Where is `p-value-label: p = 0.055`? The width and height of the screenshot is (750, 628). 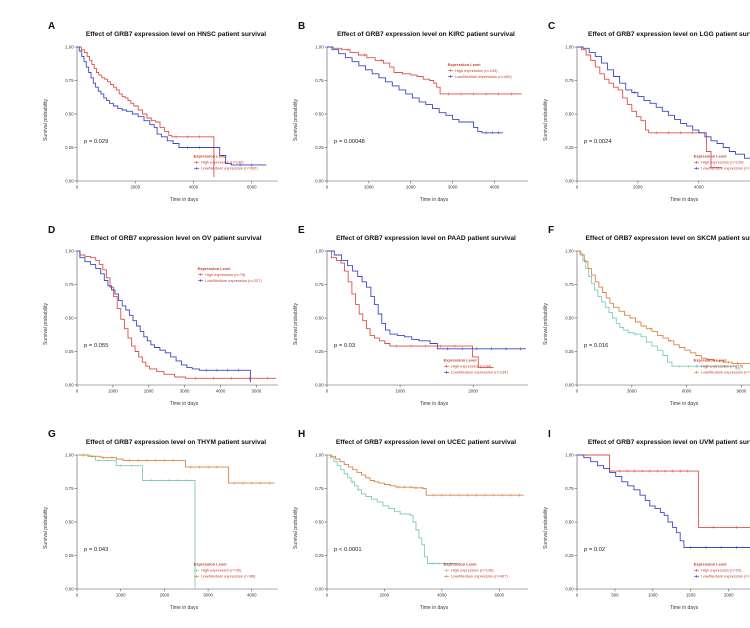 p-value-label: p = 0.055 is located at coordinates (96, 345).